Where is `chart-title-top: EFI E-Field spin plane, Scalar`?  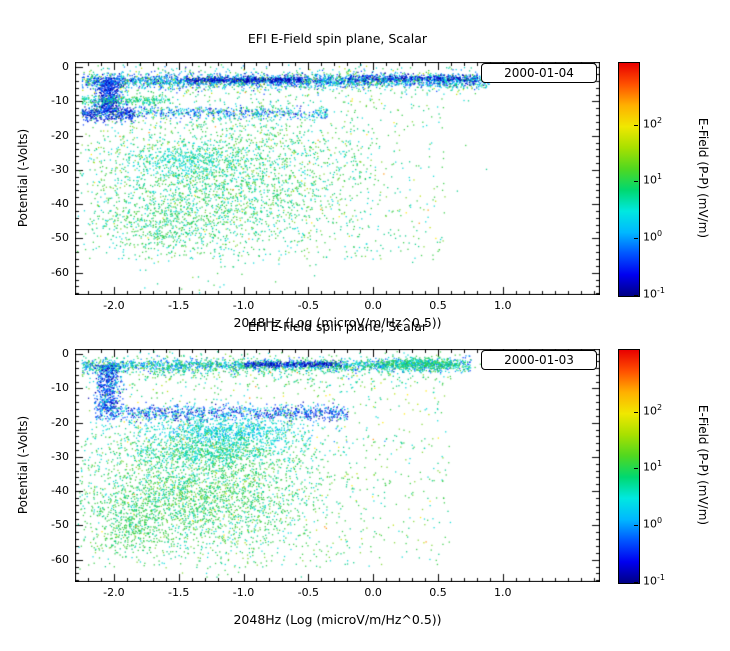
chart-title-top: EFI E-Field spin plane, Scalar is located at coordinates (337, 38).